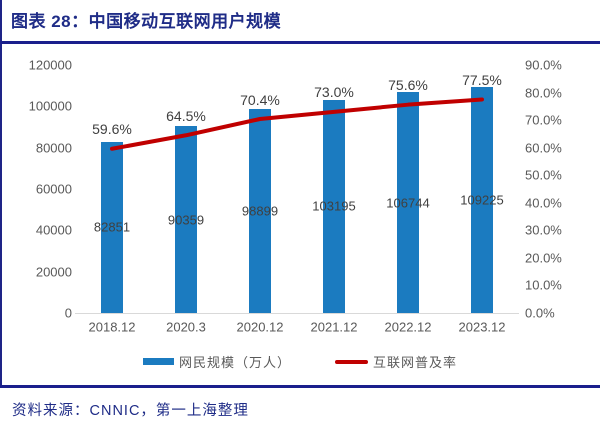 The image size is (600, 429). Describe the element at coordinates (408, 85) in the screenshot. I see `line-point-label: 75.6%` at that location.